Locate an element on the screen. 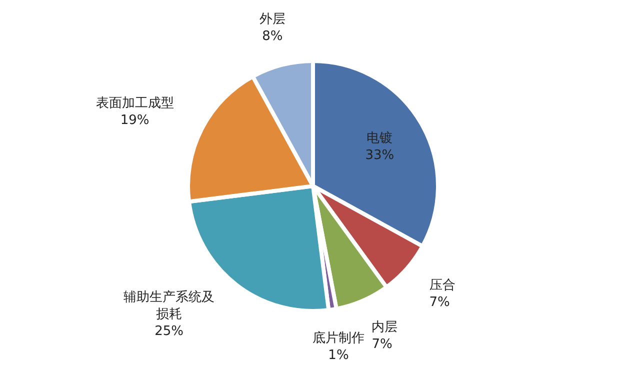 The width and height of the screenshot is (622, 372). slice-label: 表面加工成型 is located at coordinates (135, 103).